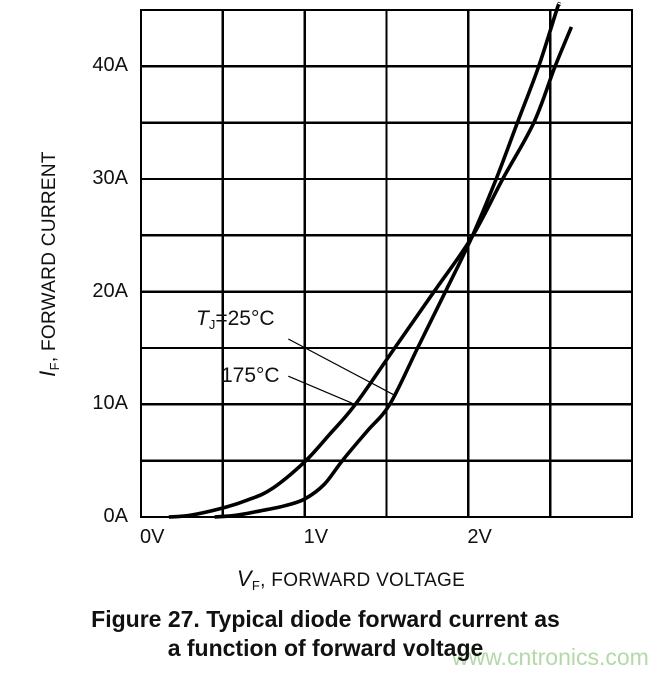  I want to click on figure-caption-line2: a function of forward voltage, so click(325, 648).